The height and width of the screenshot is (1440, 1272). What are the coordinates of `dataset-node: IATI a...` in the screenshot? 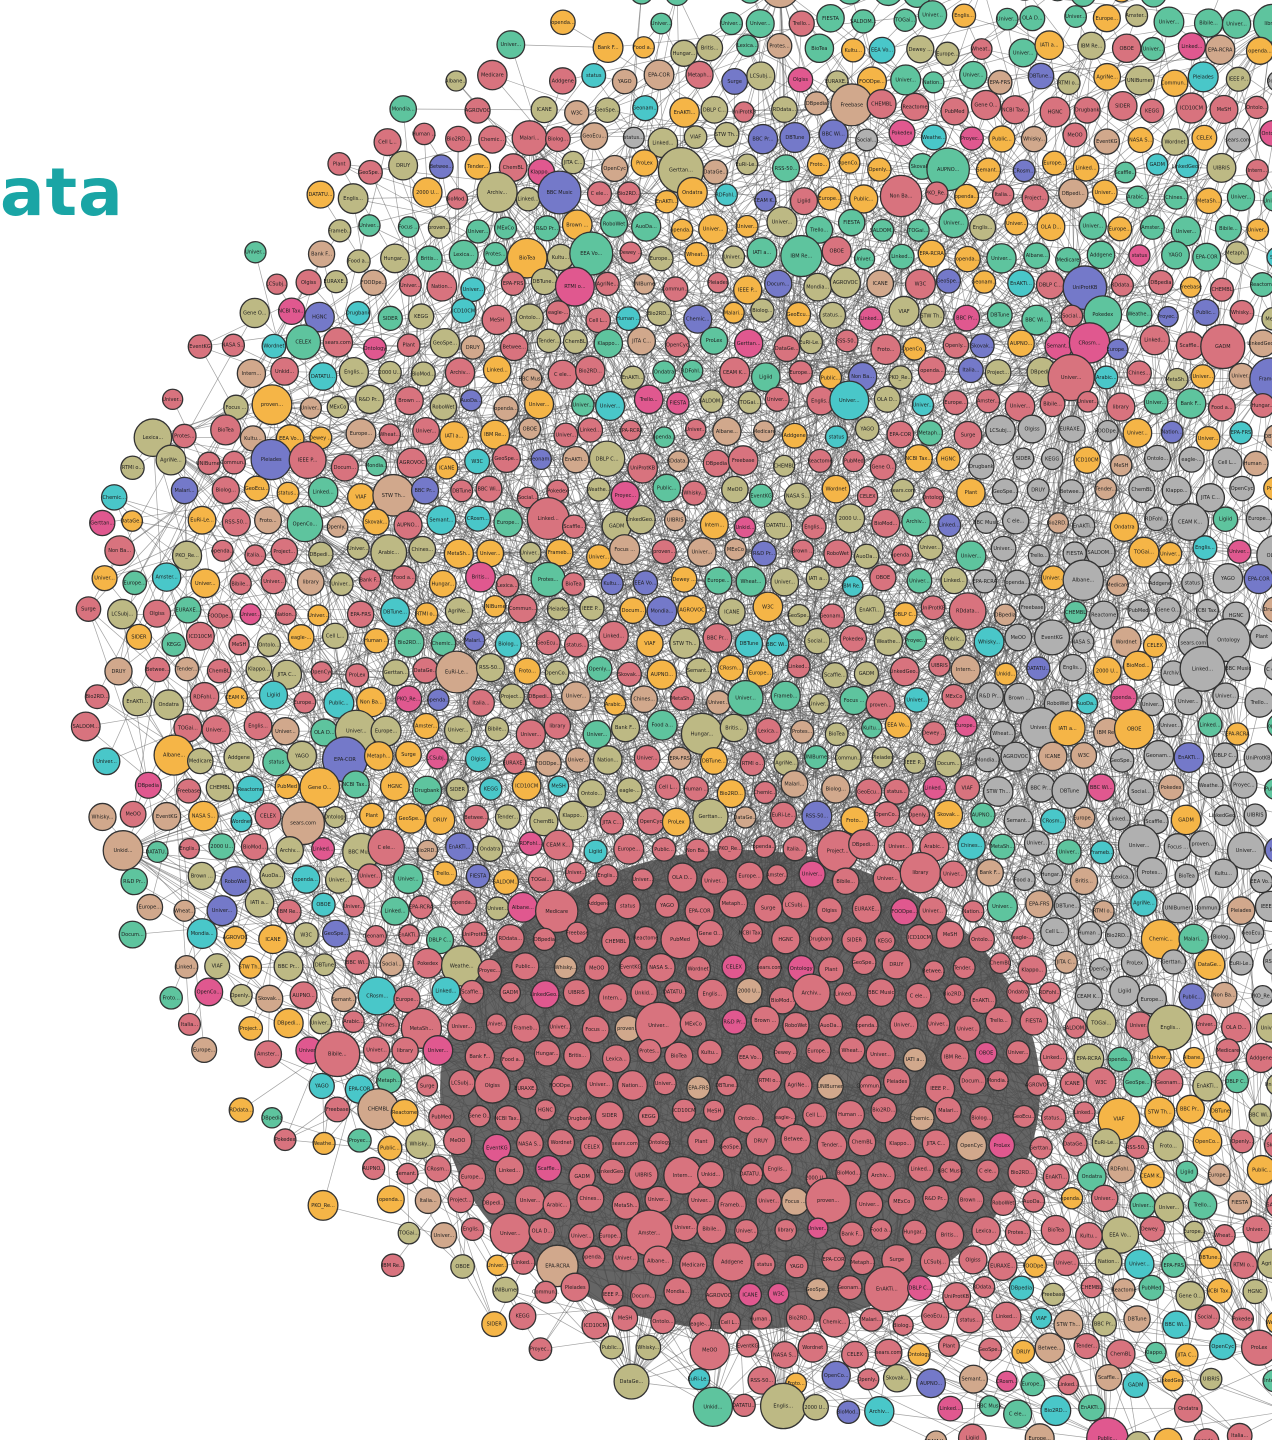 It's located at (817, 578).